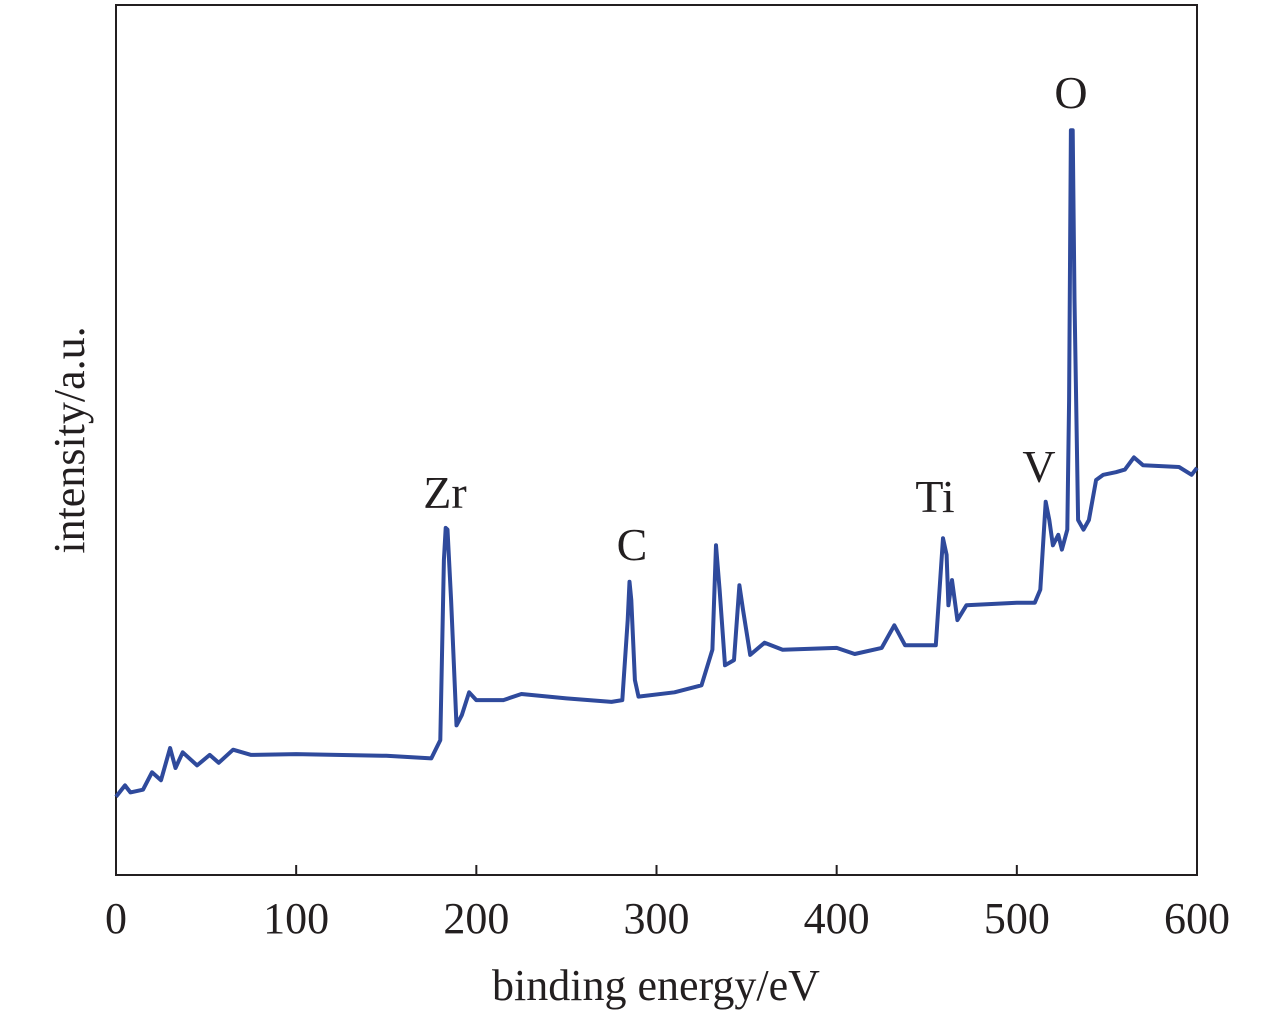 This screenshot has width=1280, height=1022. What do you see at coordinates (1070, 92) in the screenshot?
I see `peak-label: O` at bounding box center [1070, 92].